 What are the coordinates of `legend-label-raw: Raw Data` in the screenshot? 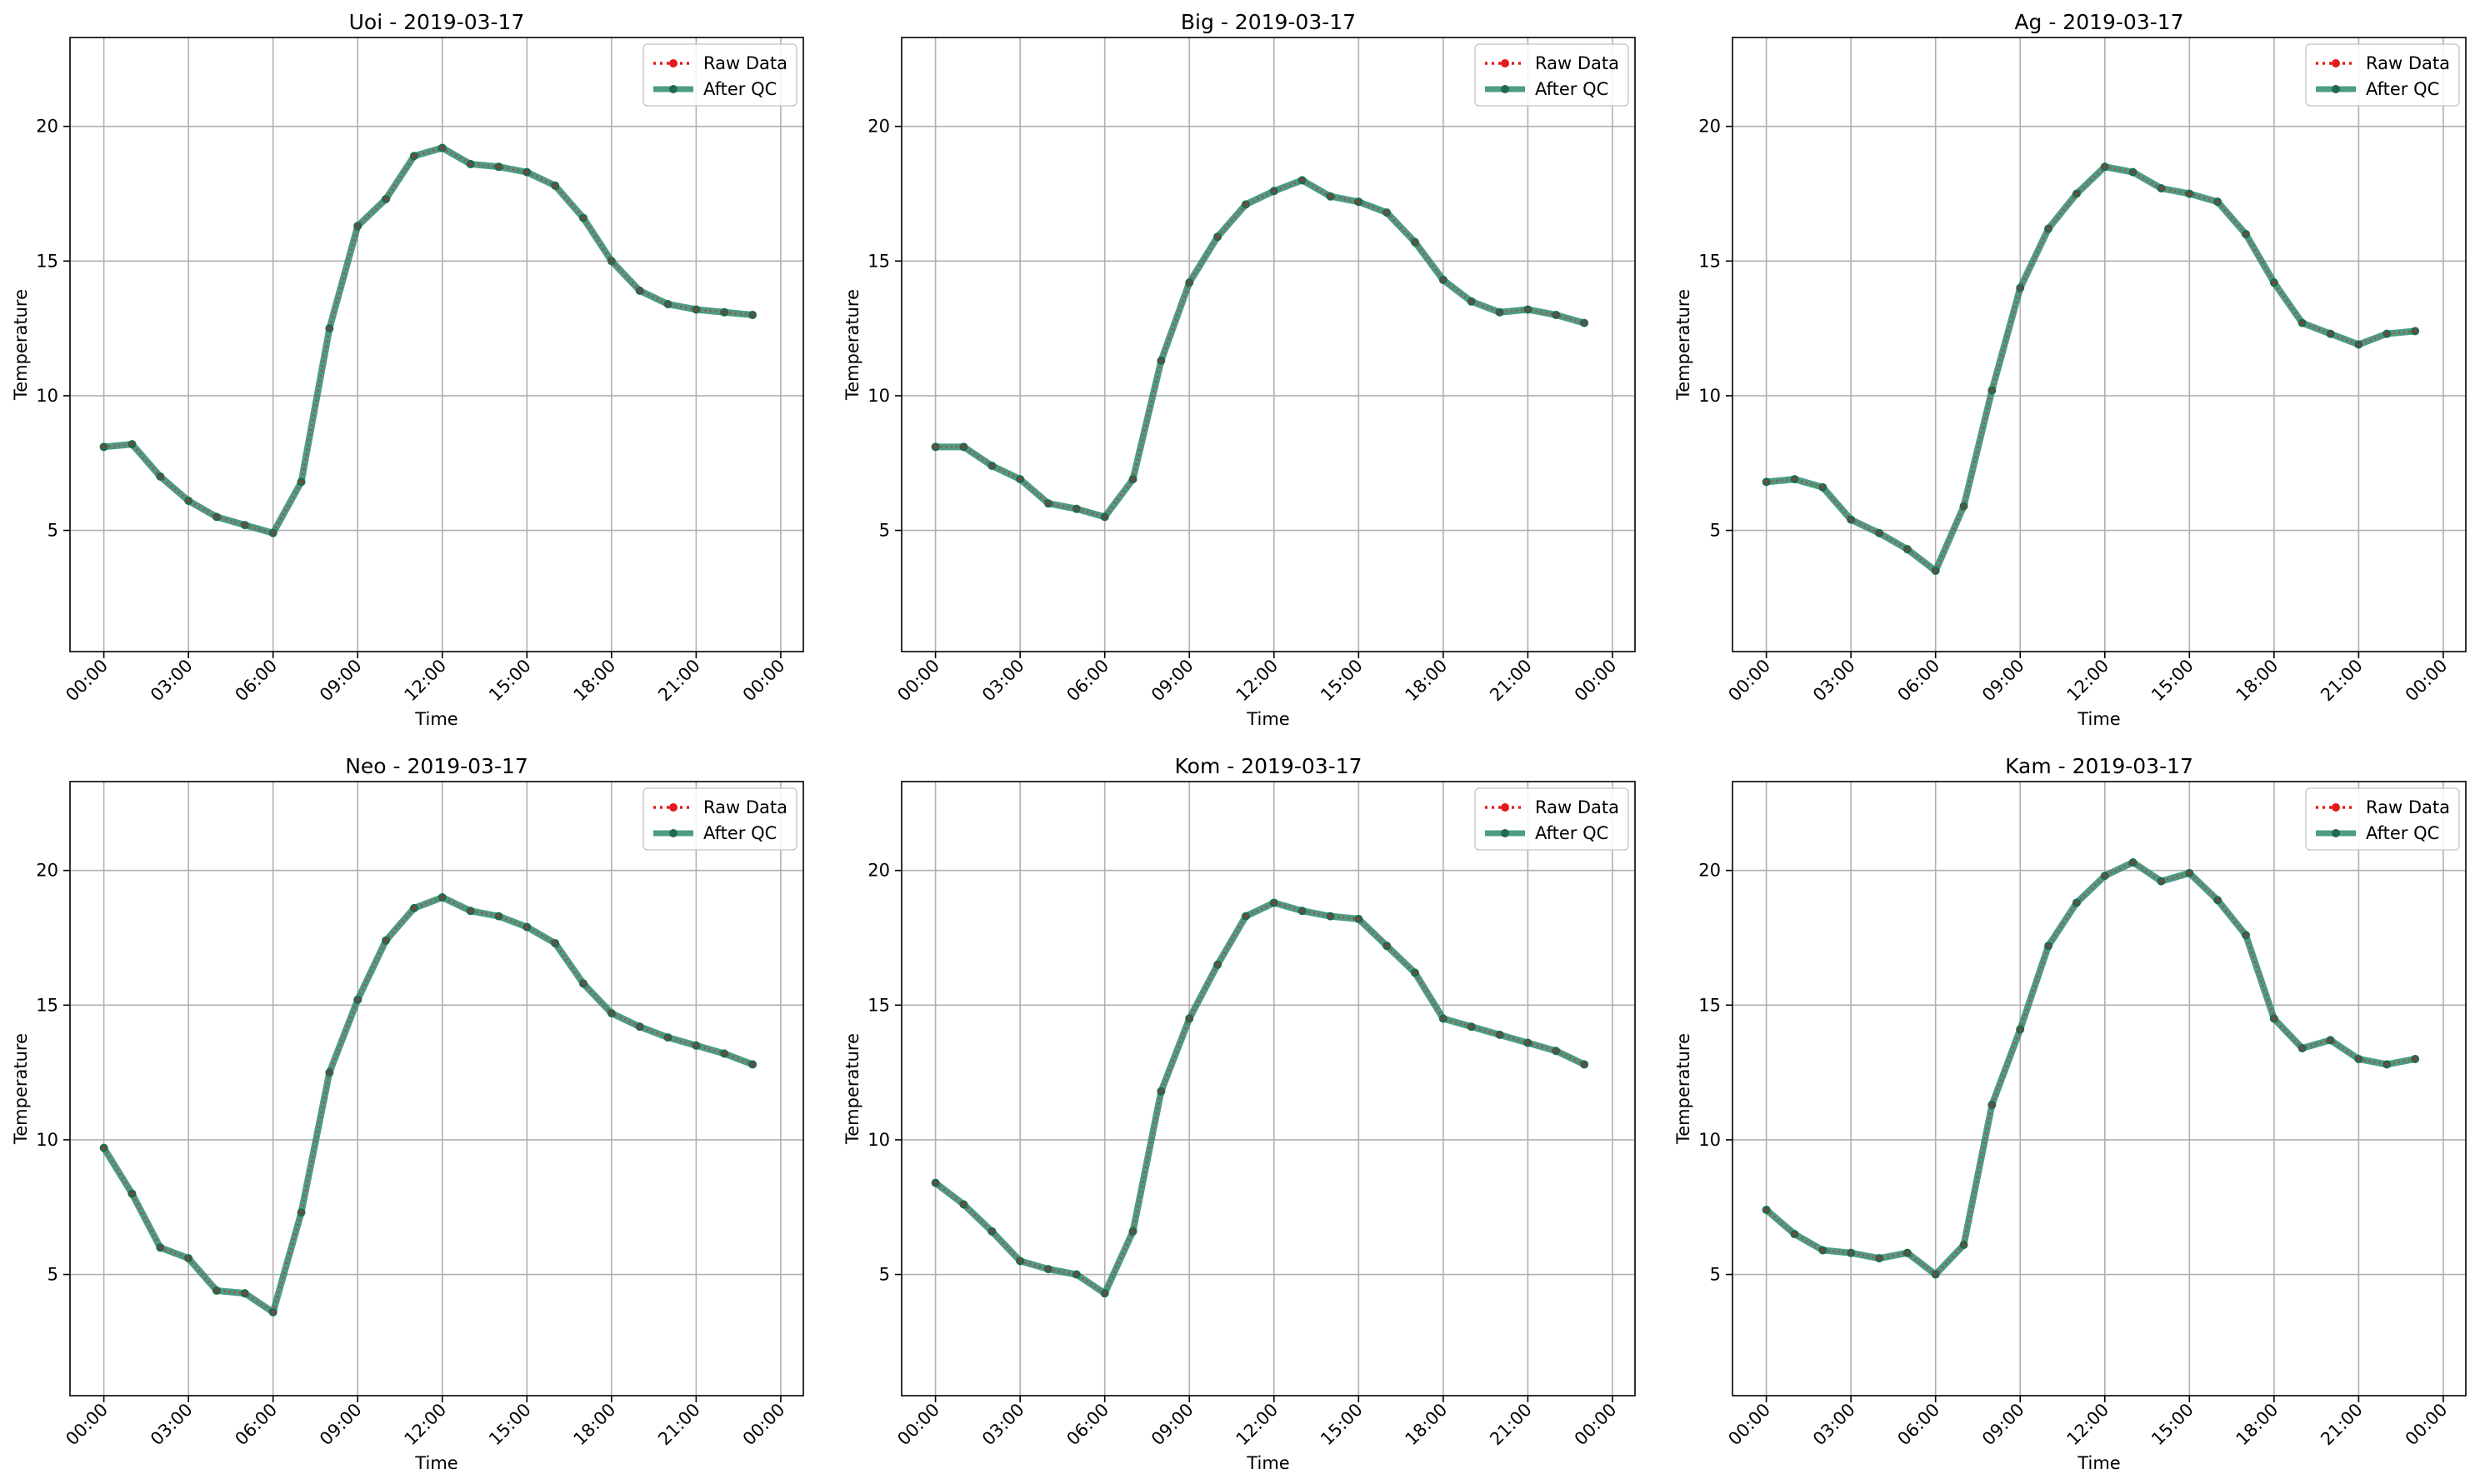 It's located at (745, 807).